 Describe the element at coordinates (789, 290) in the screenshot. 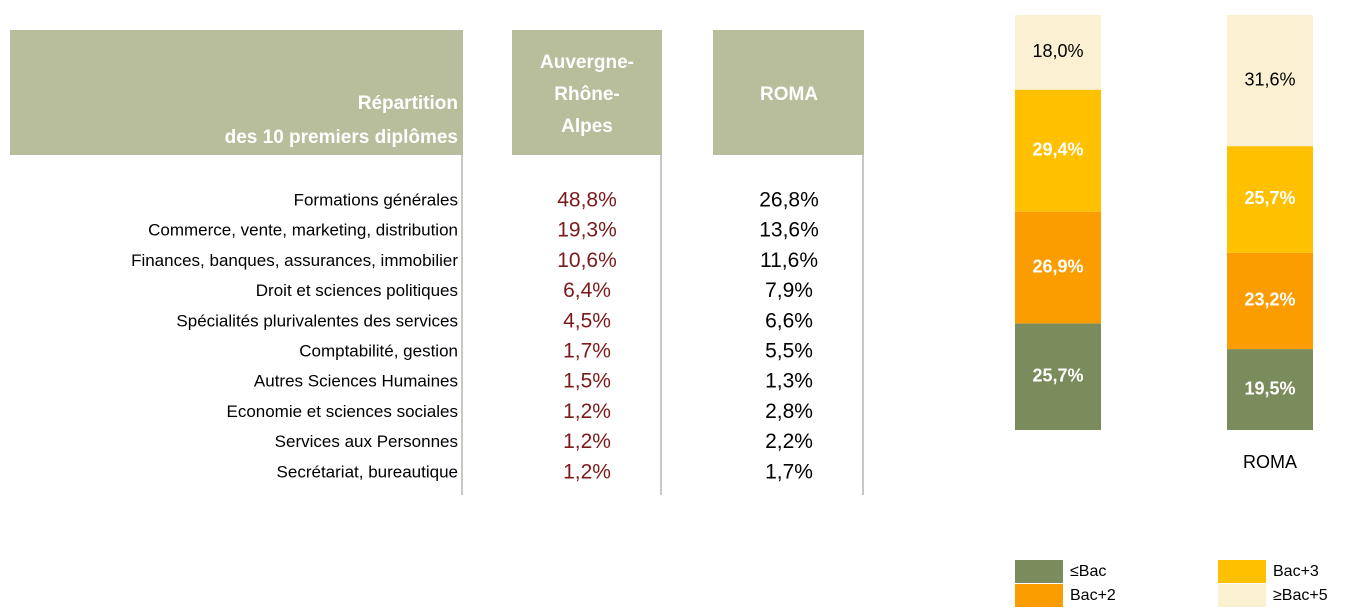

I see `cell-value: 7,9%` at that location.